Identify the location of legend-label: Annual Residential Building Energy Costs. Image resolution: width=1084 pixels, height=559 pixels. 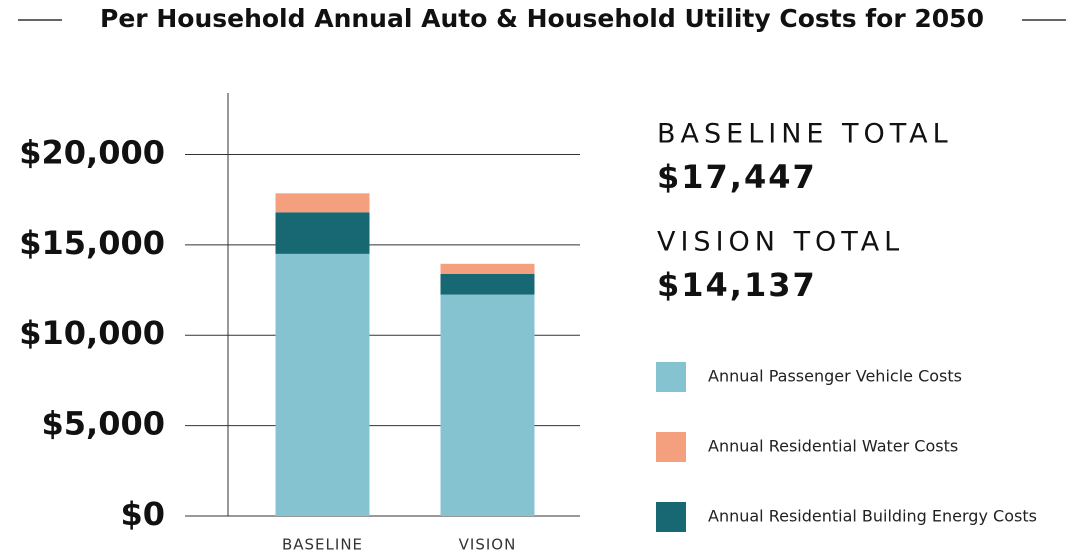
(872, 516).